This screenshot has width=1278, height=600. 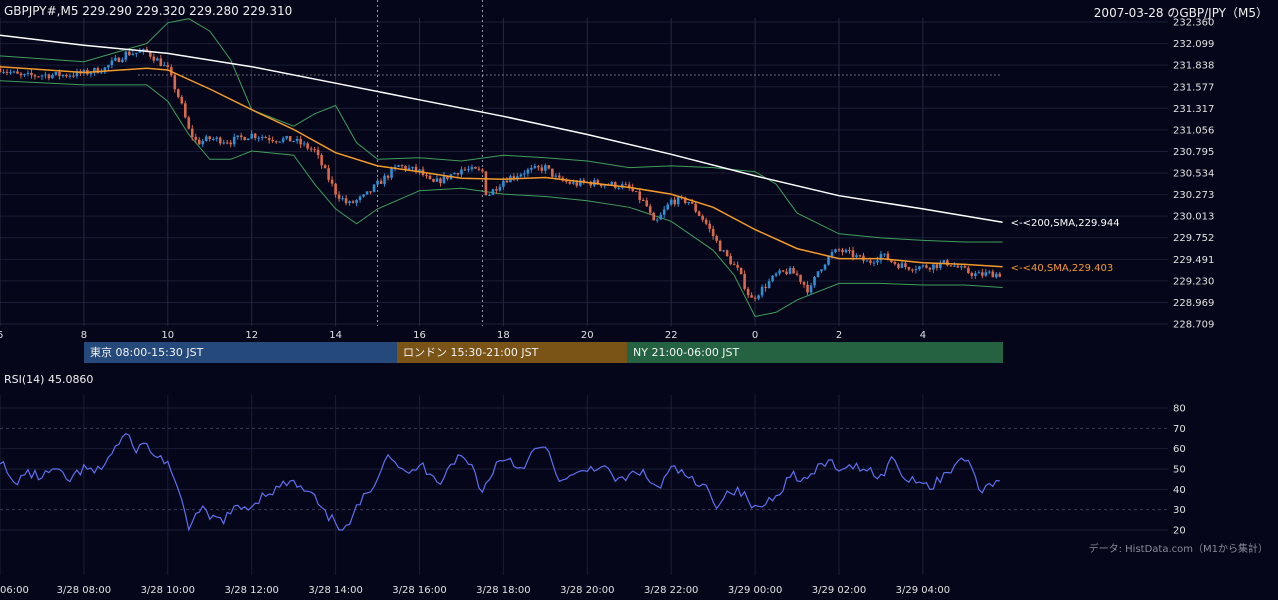 What do you see at coordinates (84, 335) in the screenshot?
I see `hour-tick-label: 8` at bounding box center [84, 335].